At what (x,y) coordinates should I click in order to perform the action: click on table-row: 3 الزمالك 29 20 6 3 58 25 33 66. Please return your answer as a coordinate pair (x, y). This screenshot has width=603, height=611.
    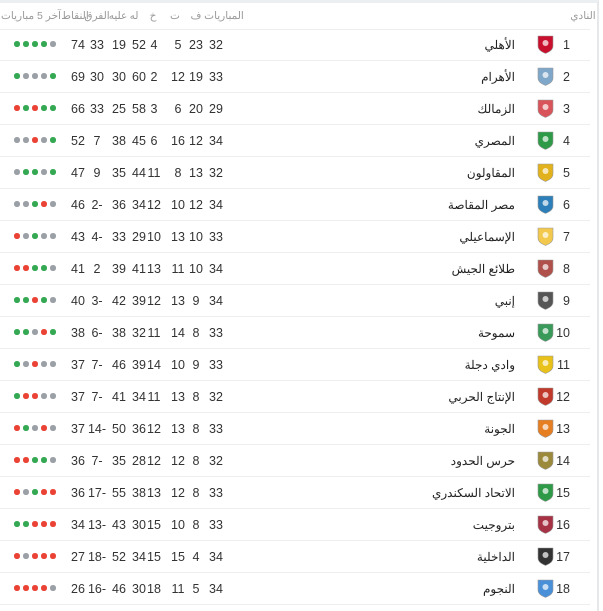
    Looking at the image, I should click on (295, 109).